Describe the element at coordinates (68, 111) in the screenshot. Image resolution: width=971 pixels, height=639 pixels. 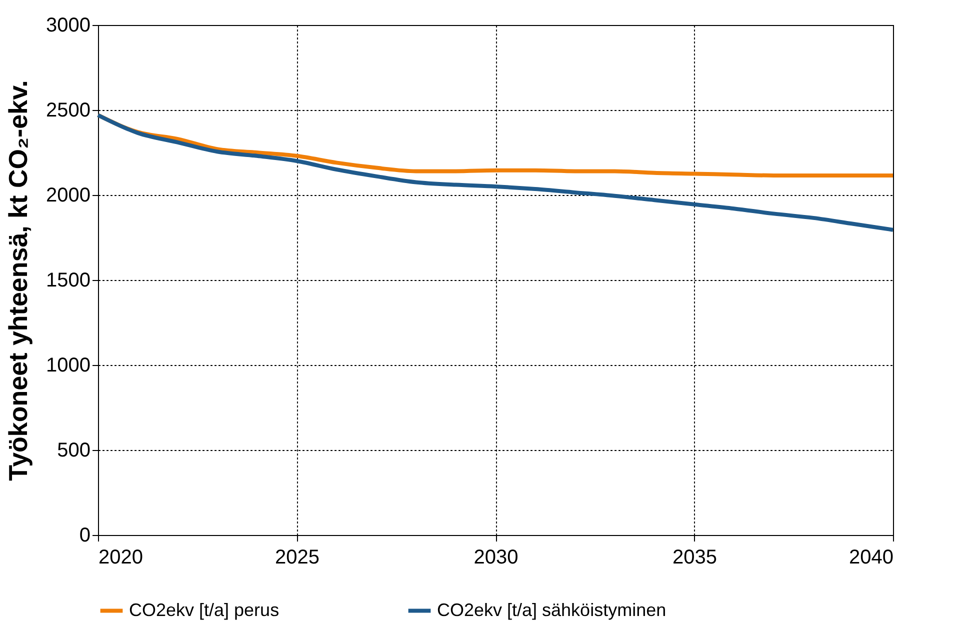
I see `y-tick-label: 2500` at that location.